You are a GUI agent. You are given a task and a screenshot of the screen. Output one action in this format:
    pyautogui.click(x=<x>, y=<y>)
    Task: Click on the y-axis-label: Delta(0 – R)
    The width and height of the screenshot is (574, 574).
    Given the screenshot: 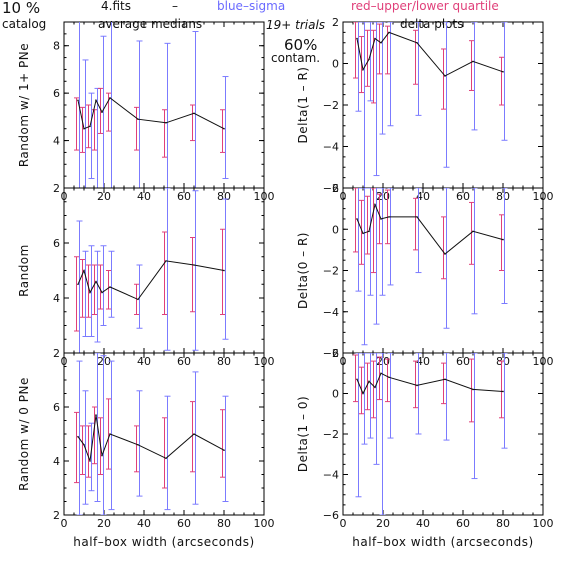 What is the action you would take?
    pyautogui.click(x=303, y=270)
    